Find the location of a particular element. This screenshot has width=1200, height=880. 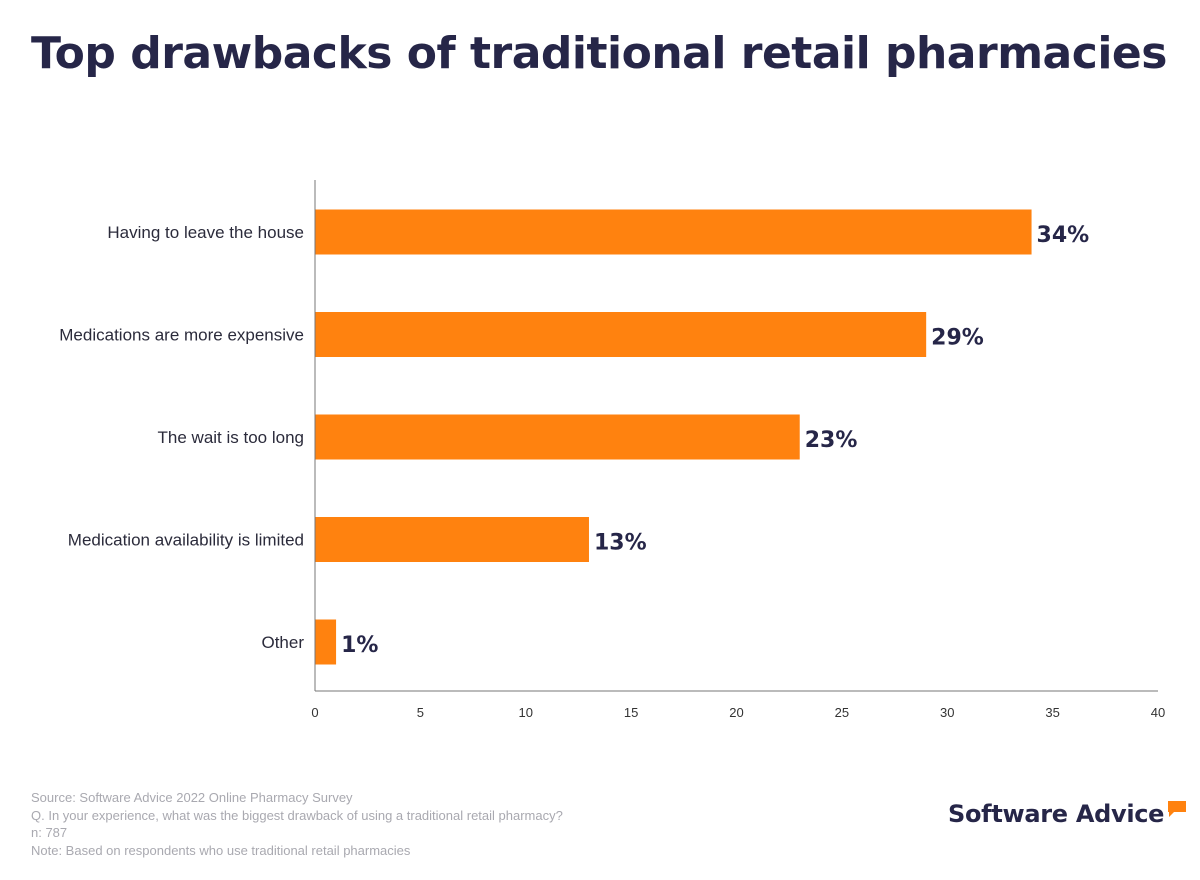

x-tick-label: 5 is located at coordinates (420, 712).